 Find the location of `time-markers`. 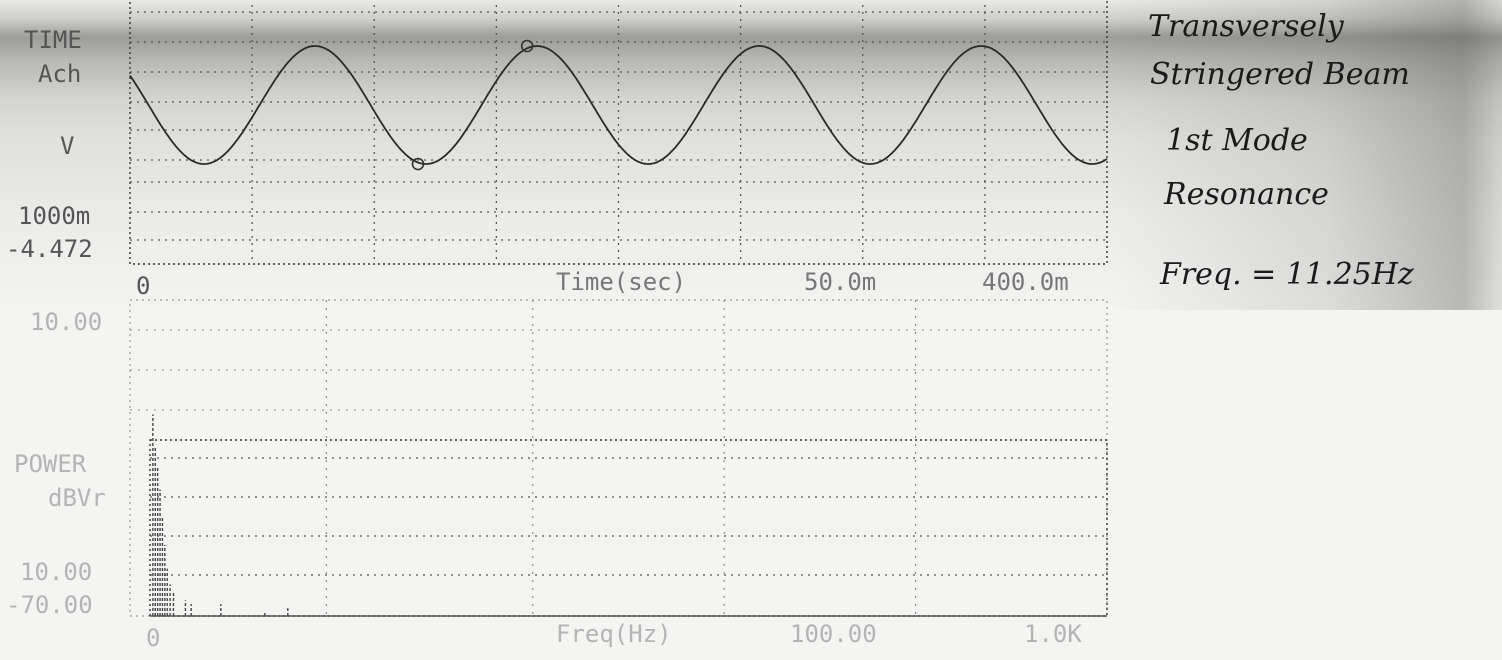

time-markers is located at coordinates (472, 105).